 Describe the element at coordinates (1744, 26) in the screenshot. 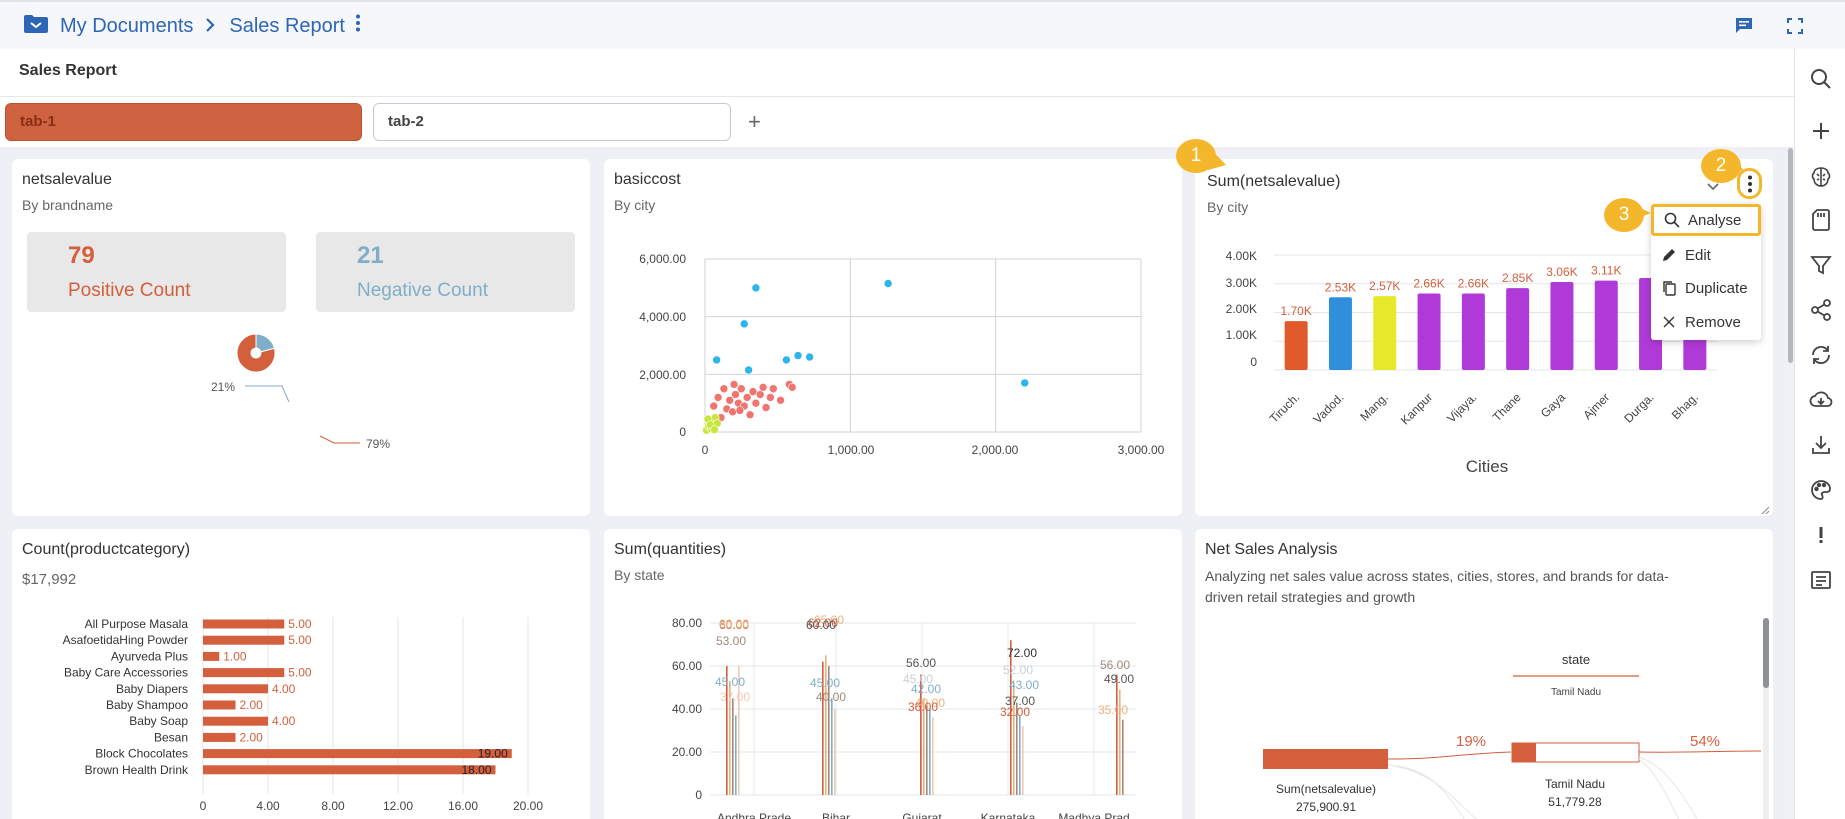

I see `comment-icon` at that location.